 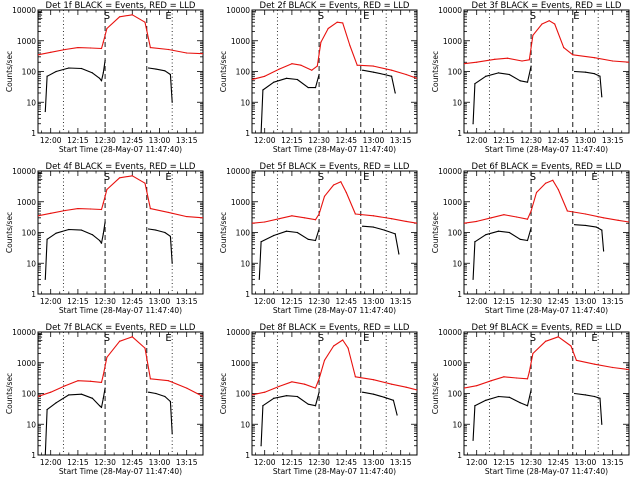 What do you see at coordinates (121, 6) in the screenshot?
I see `panel-title: Det 1f BLACK = Events, RED = LLD` at bounding box center [121, 6].